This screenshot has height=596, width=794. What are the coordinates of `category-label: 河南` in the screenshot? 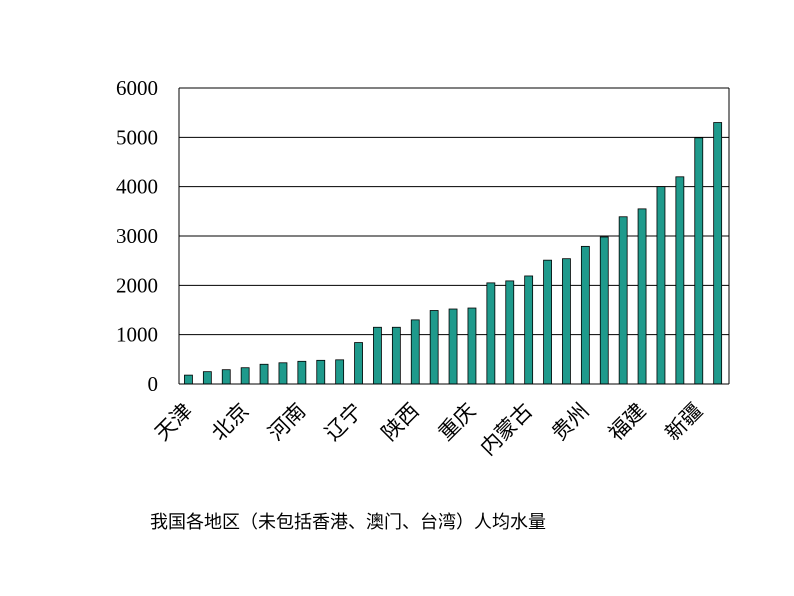 It's located at (287, 422).